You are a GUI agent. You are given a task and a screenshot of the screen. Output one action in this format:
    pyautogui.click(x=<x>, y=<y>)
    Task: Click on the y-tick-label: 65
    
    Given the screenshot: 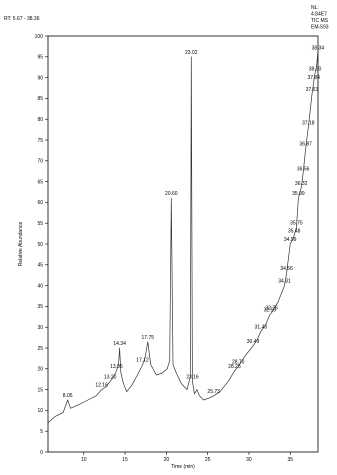 What is the action you would take?
    pyautogui.click(x=40, y=182)
    